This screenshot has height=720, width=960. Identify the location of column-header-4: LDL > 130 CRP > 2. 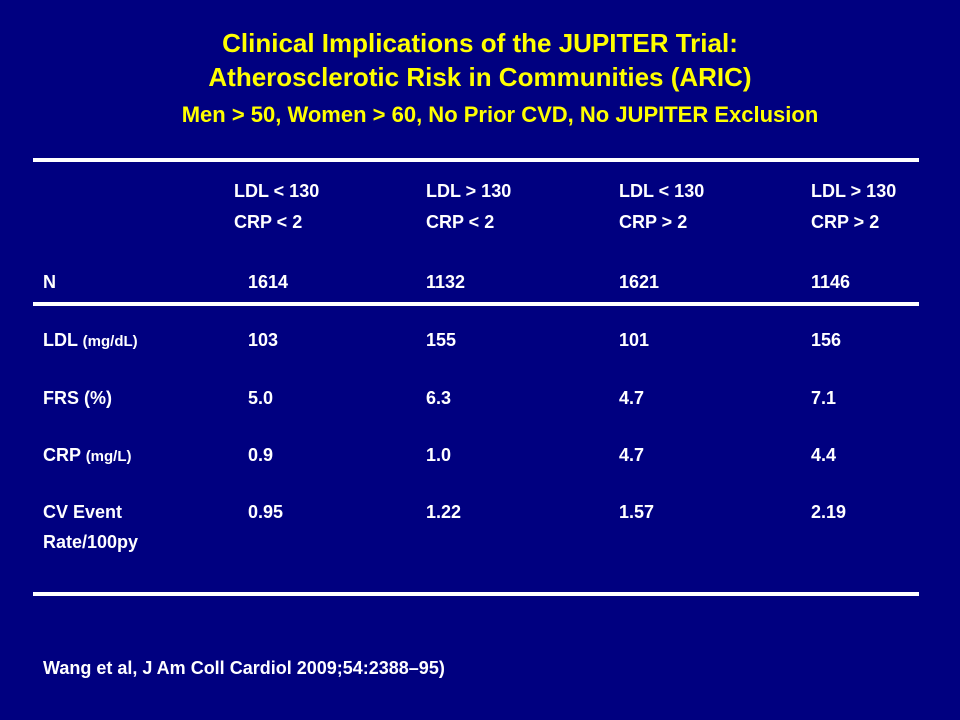
(853, 207).